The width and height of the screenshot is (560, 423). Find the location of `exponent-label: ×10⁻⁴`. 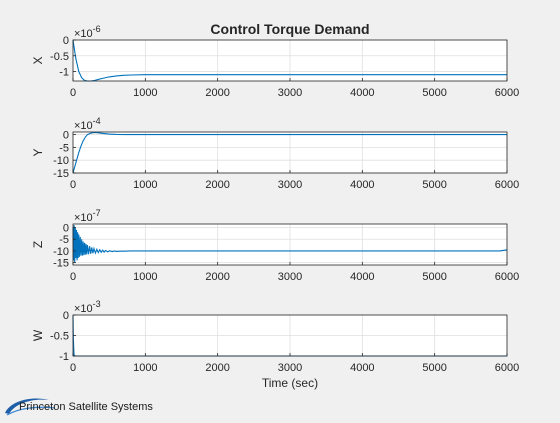

exponent-label: ×10⁻⁴ is located at coordinates (87, 124).